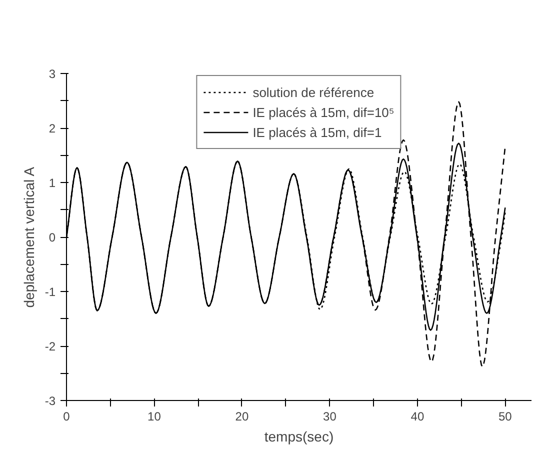  What do you see at coordinates (330, 417) in the screenshot?
I see `x-tick-label: 30` at bounding box center [330, 417].